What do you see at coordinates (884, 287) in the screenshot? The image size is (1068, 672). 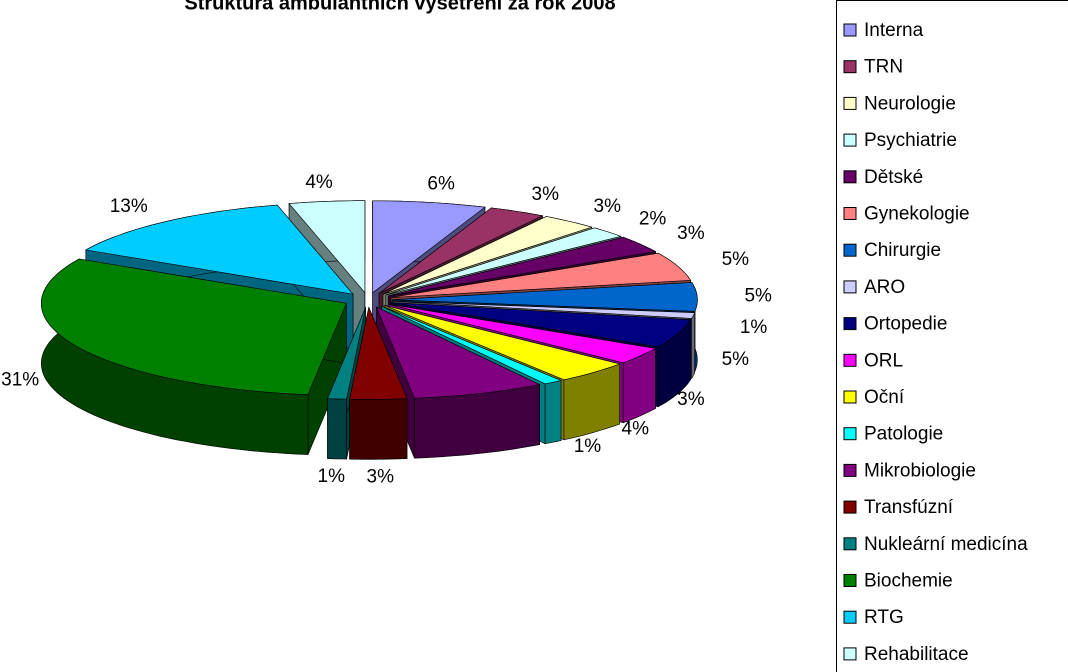 I see `legend-label: ARO` at bounding box center [884, 287].